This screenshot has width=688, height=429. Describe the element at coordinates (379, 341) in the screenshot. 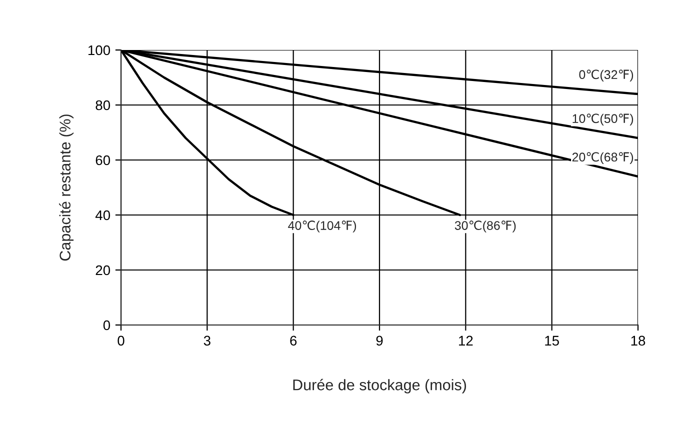

I see `x-tick-label: 9` at that location.